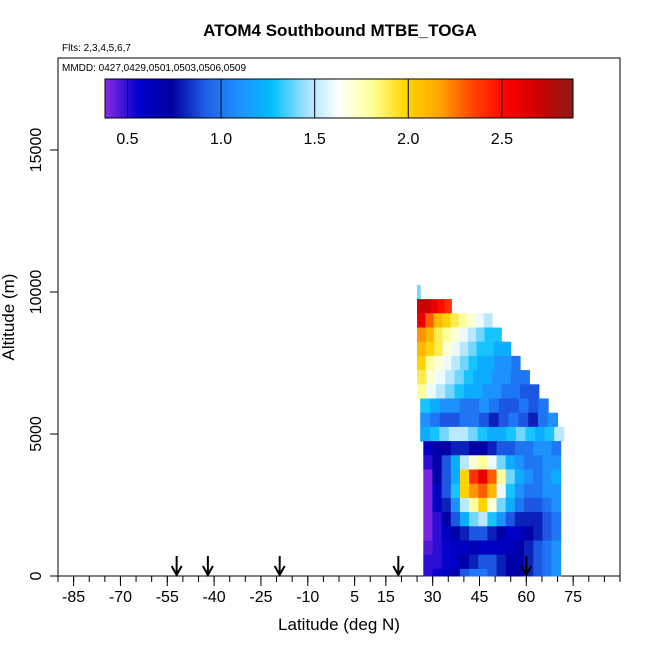  Describe the element at coordinates (480, 597) in the screenshot. I see `x-tick-label: 45` at that location.